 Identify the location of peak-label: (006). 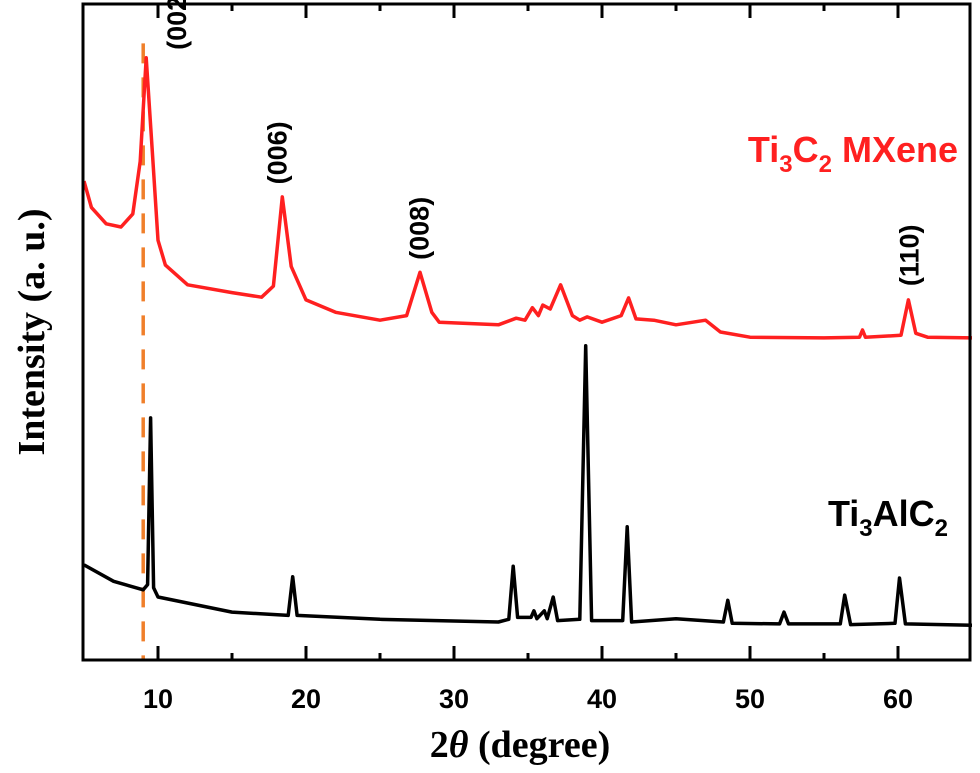
(277, 152).